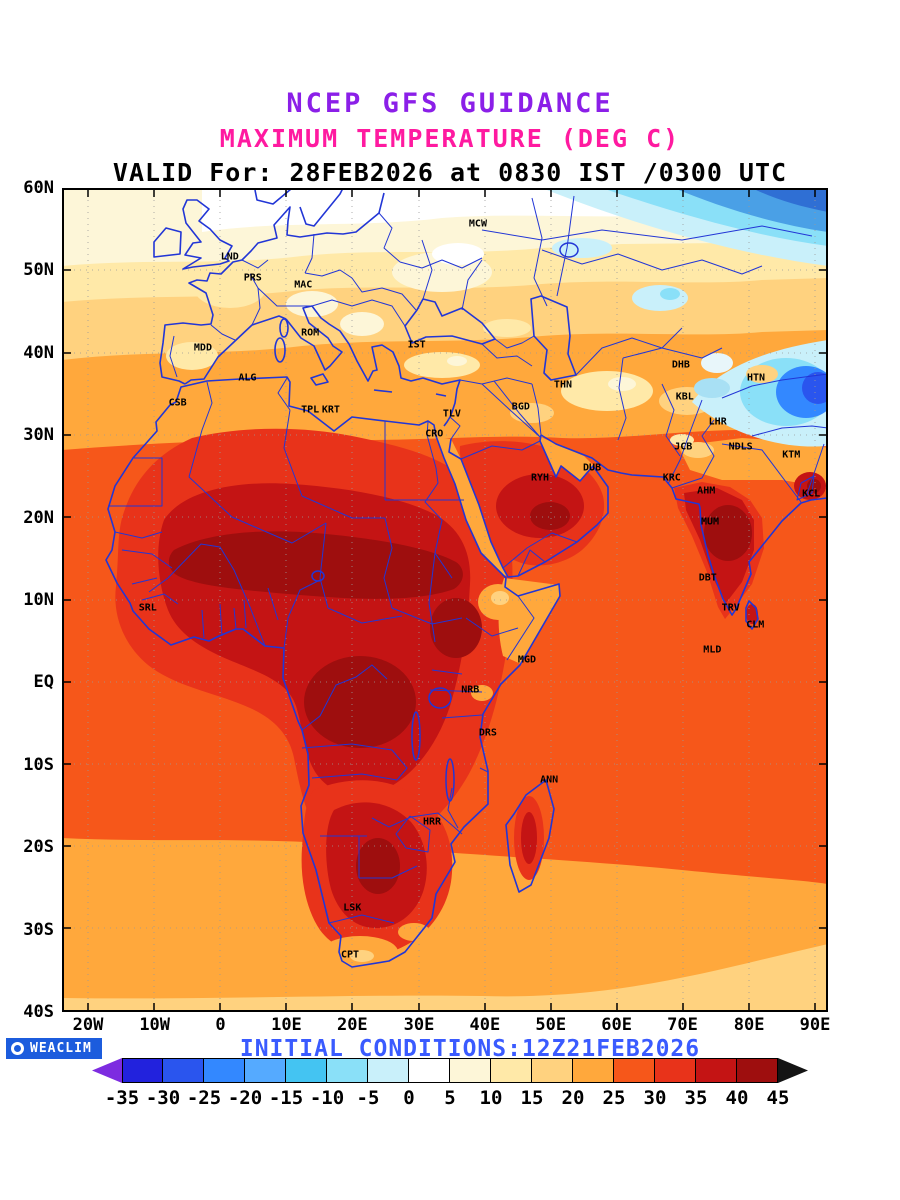 This screenshot has height=1200, width=900. Describe the element at coordinates (614, 1098) in the screenshot. I see `colorbar-tick-label: 25` at that location.